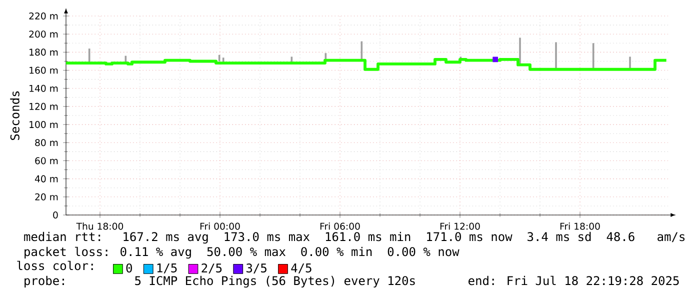  Describe the element at coordinates (354, 238) in the screenshot. I see `text: median rtt: 167.2 ms avg 173.0 ms max 161.0 ms min 171.0 ms now 3.4 ms sd 48.6 am/s` at that location.